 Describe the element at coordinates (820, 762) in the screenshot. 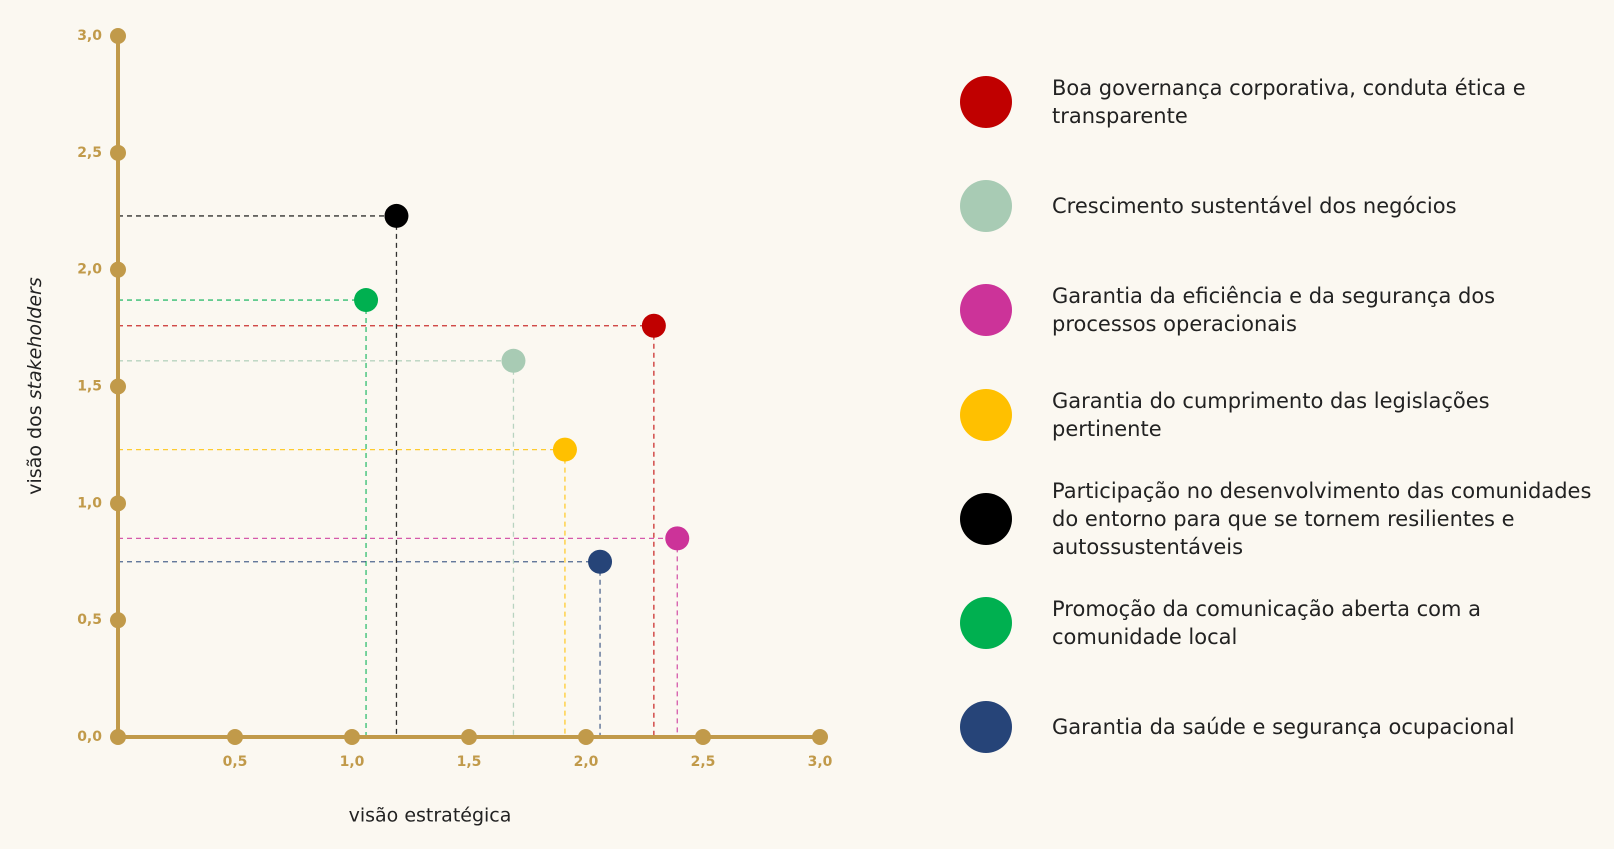

I see `x-tick-label: 3,0` at that location.